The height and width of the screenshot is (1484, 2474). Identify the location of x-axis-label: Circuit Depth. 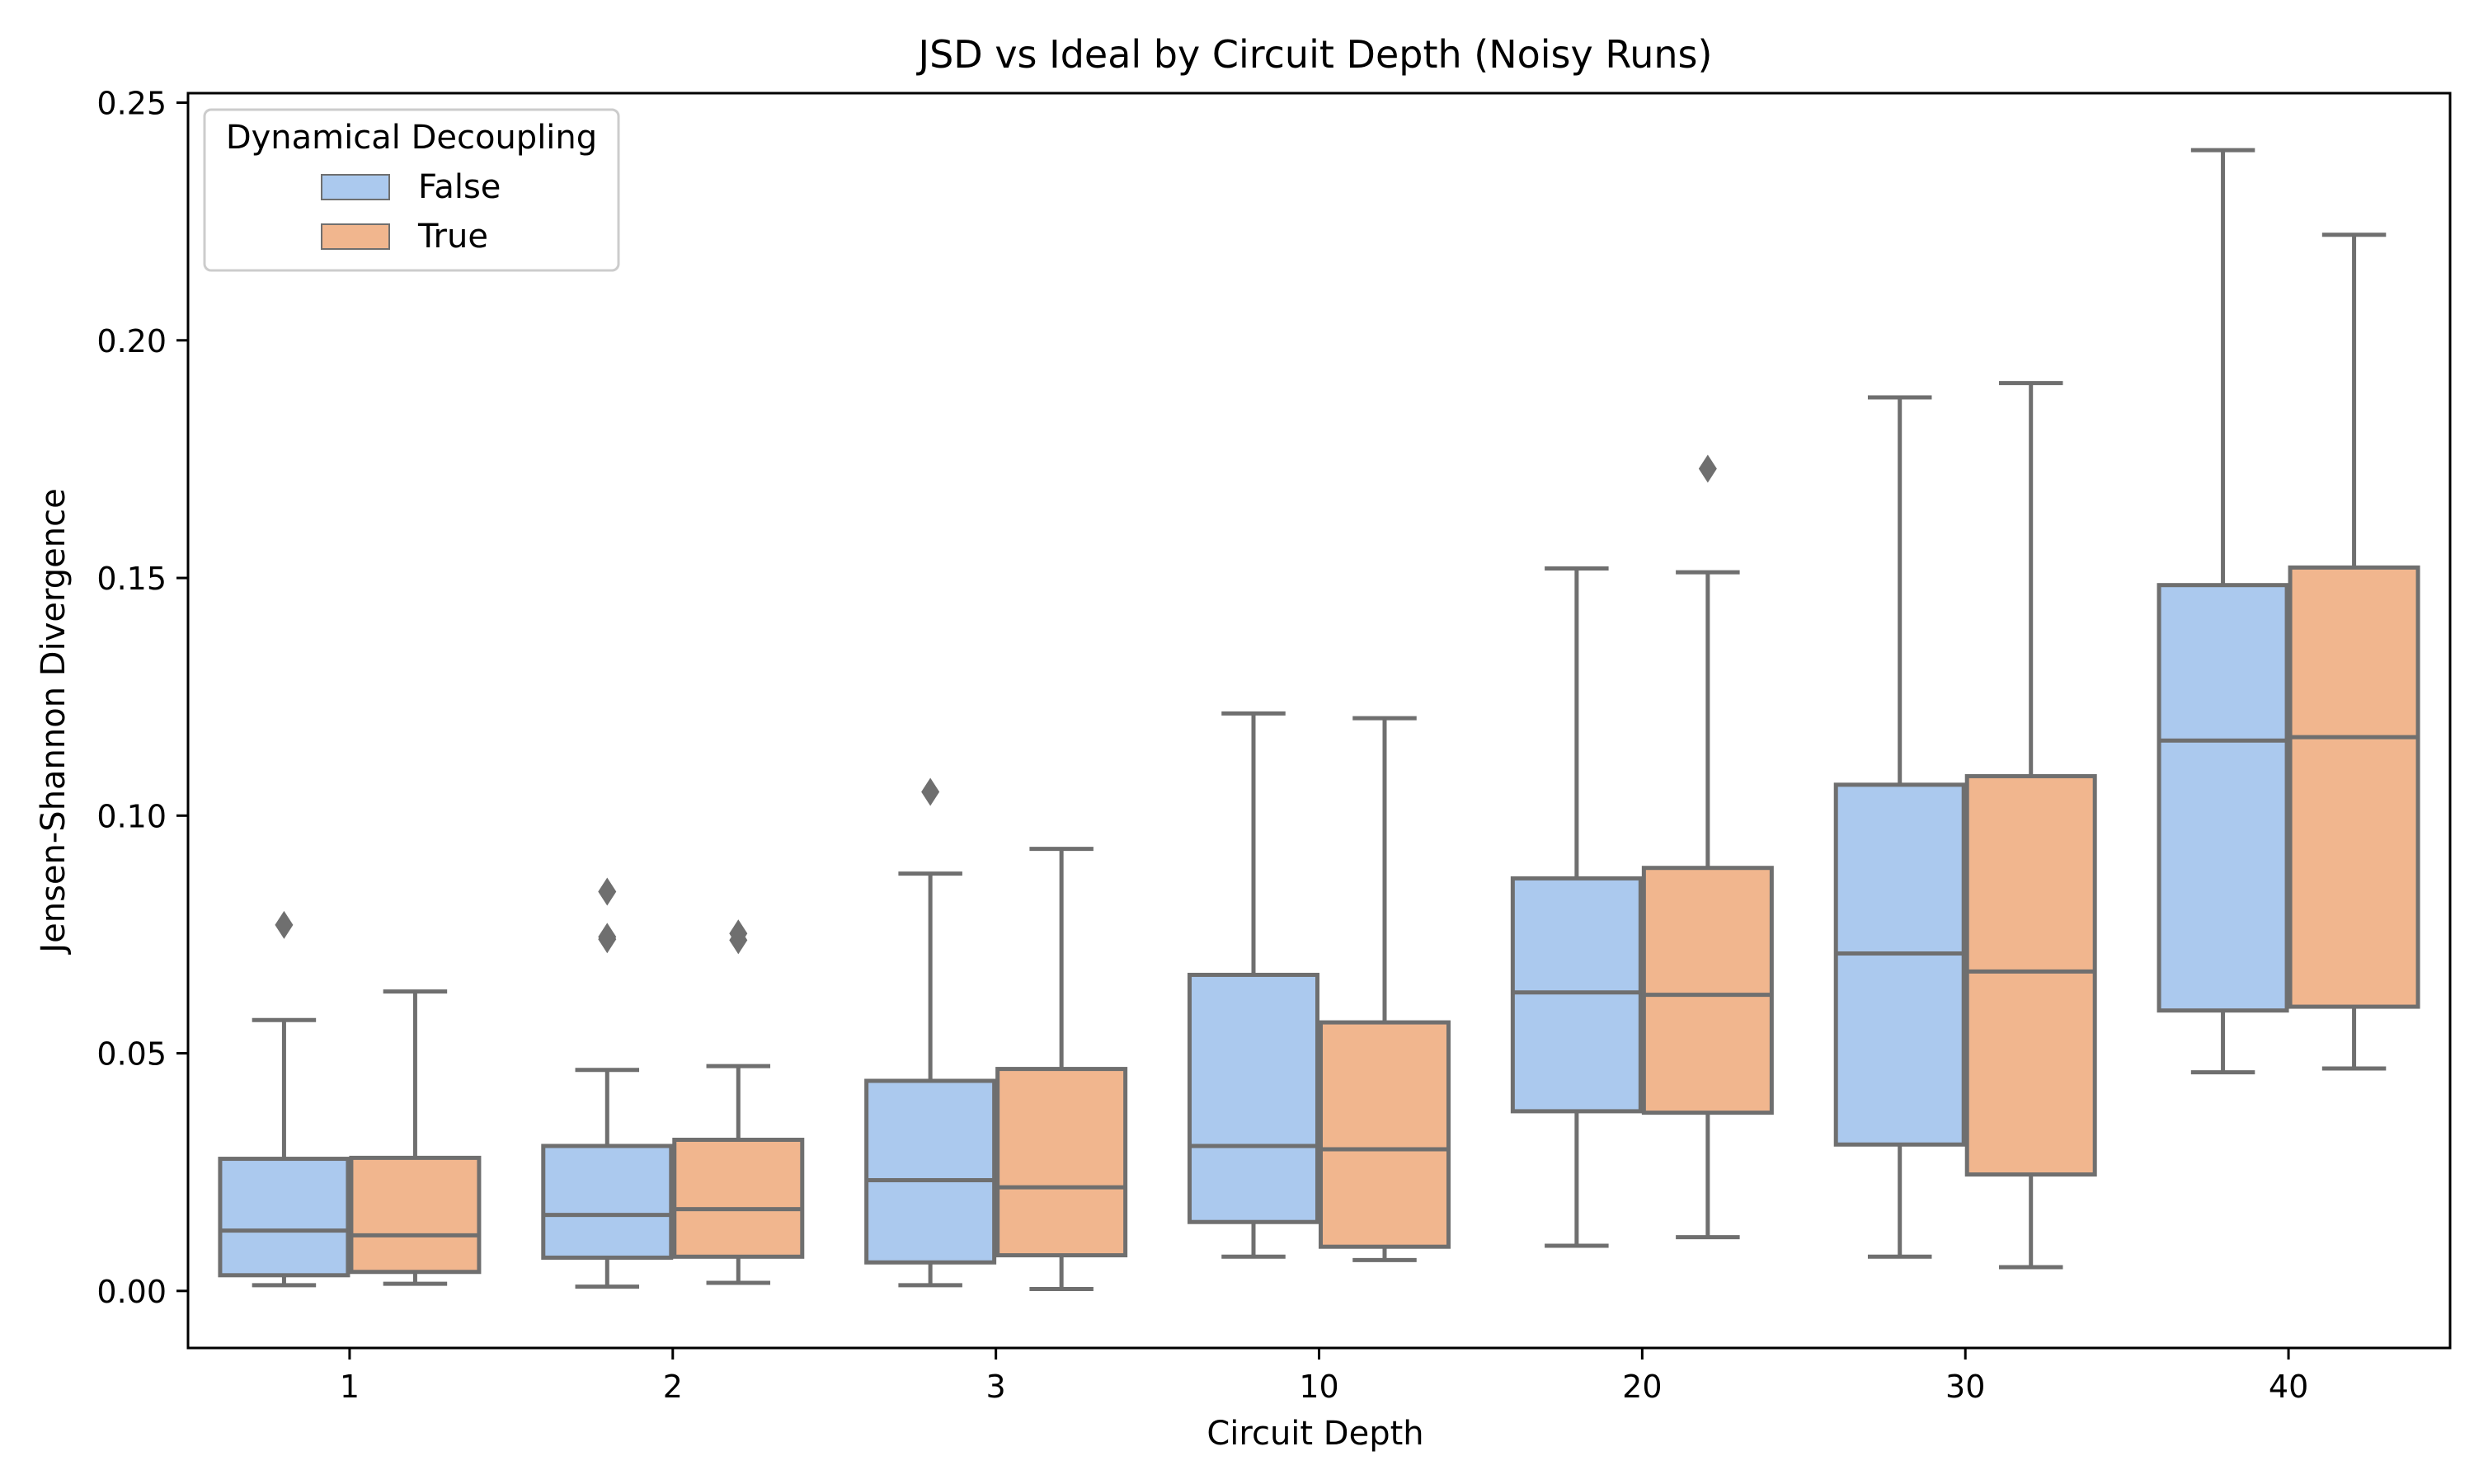
(1314, 1434).